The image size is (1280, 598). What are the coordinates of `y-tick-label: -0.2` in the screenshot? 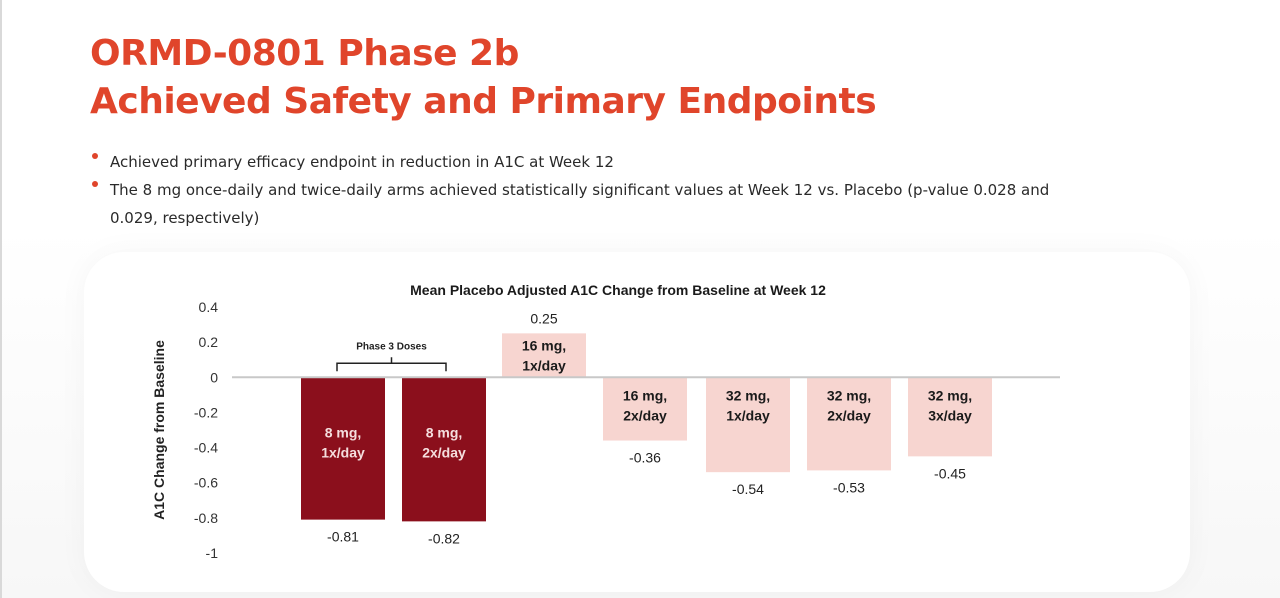 It's located at (206, 412).